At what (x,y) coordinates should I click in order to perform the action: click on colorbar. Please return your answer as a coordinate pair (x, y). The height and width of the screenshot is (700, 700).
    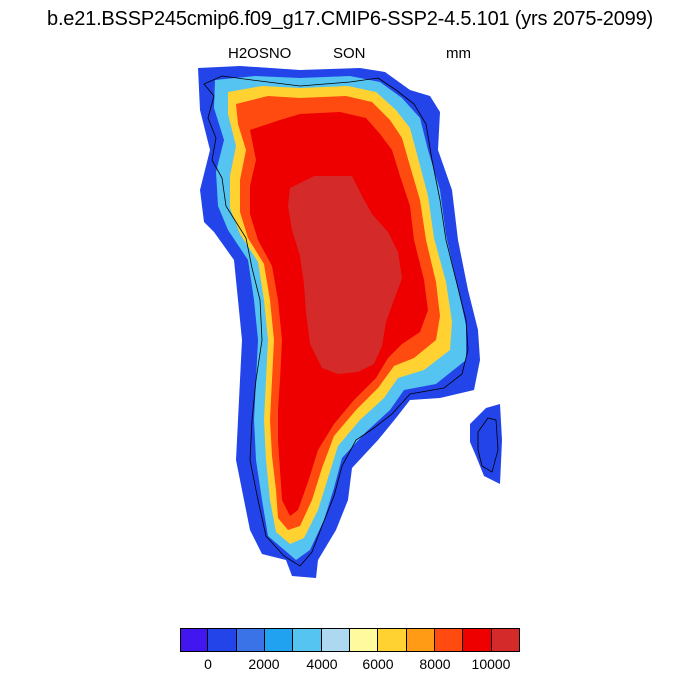
    Looking at the image, I should click on (350, 640).